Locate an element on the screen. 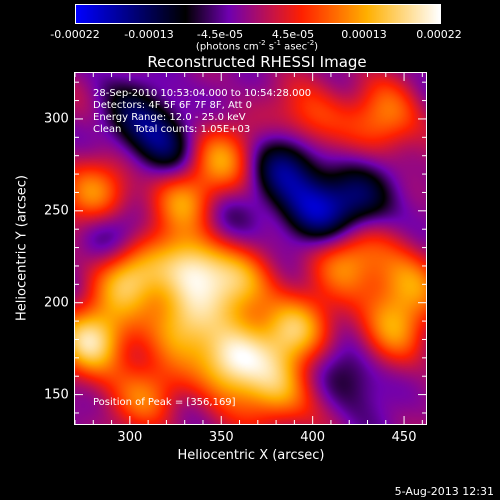  energy-range-annotation: Energy Range: 12.0 - 25.0 keV is located at coordinates (169, 117).